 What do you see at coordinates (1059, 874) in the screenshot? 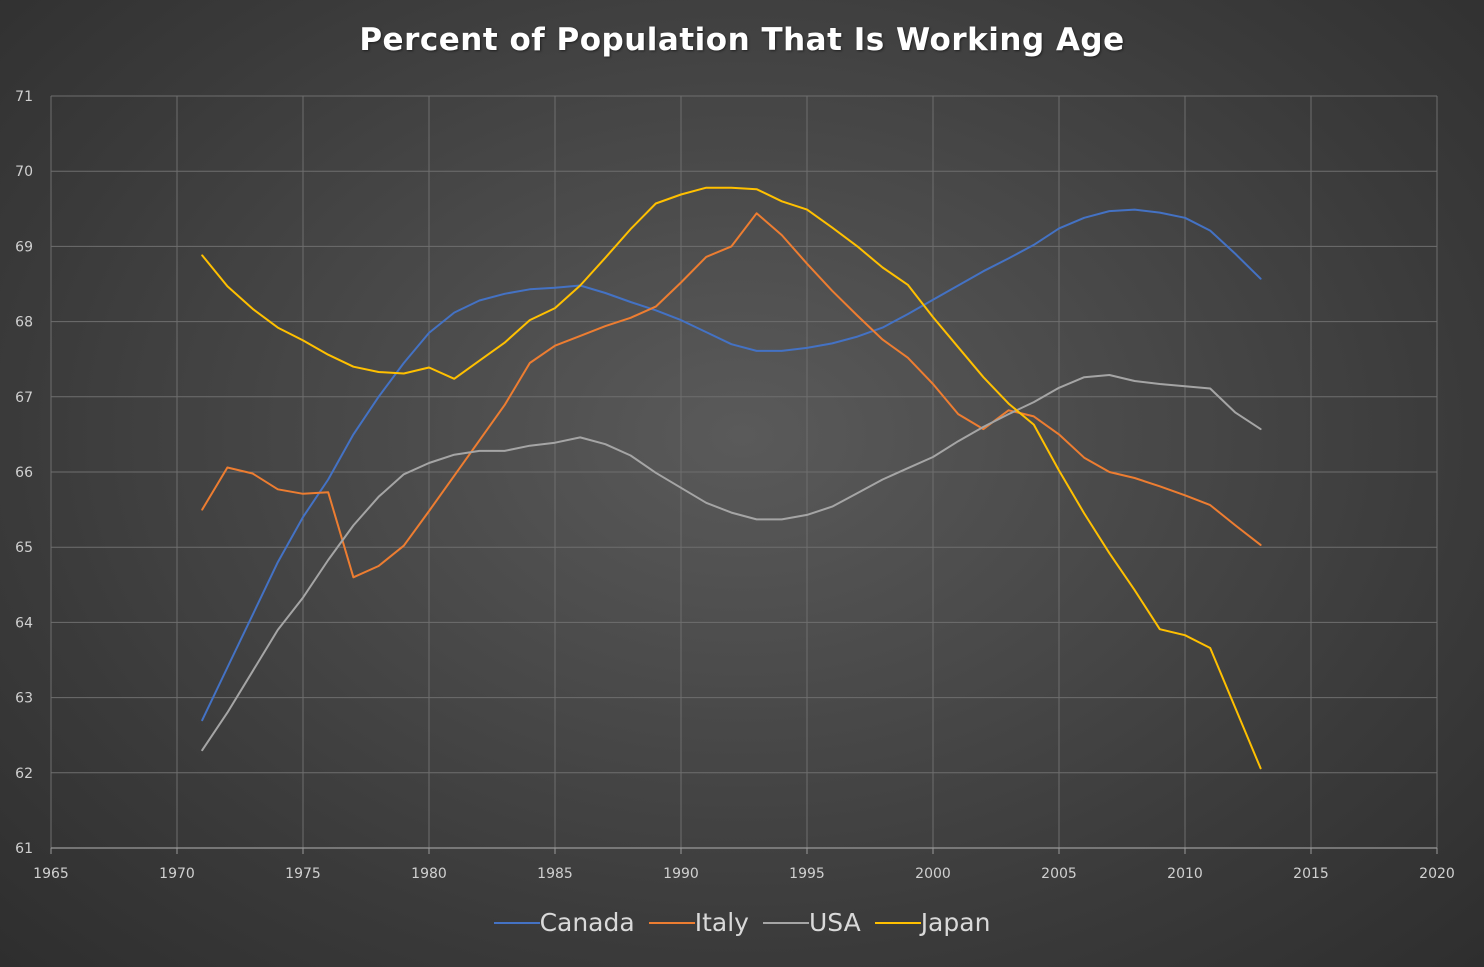
I see `x-tick-label: 2005` at bounding box center [1059, 874].